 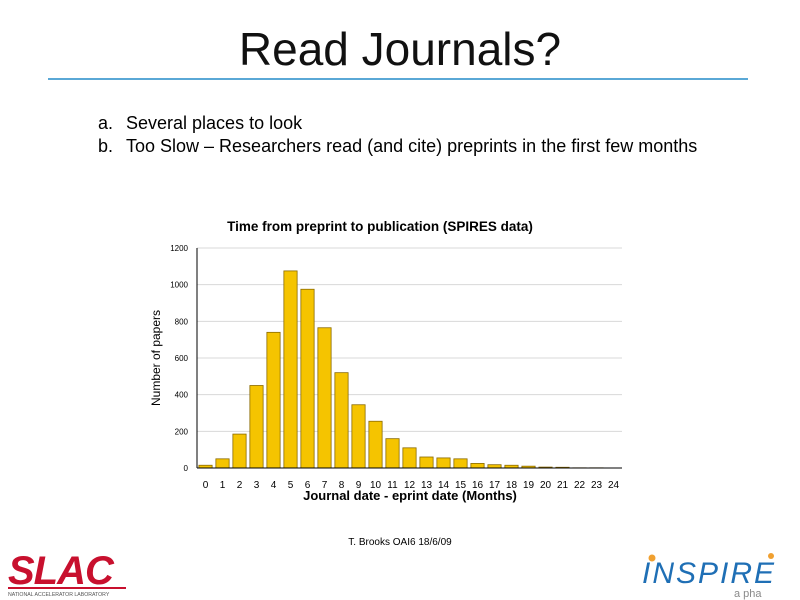 I want to click on footer-citation: T. Brooks OAI6 18/6/09, so click(x=400, y=542).